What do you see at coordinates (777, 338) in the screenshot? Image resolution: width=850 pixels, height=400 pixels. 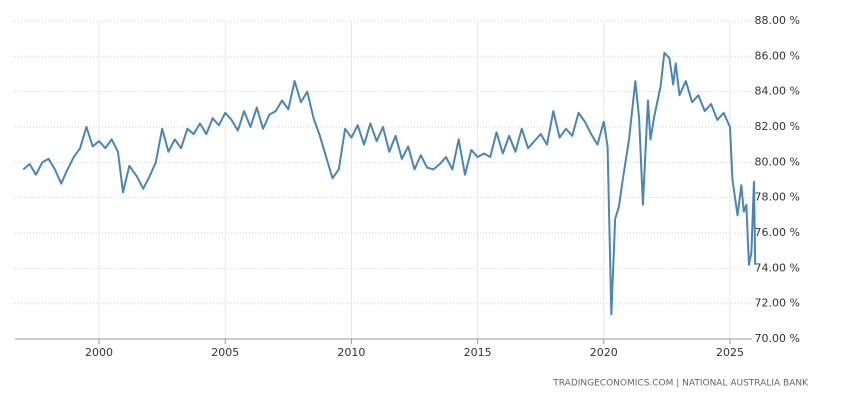 I see `y-tick-label: 70.00 %` at bounding box center [777, 338].